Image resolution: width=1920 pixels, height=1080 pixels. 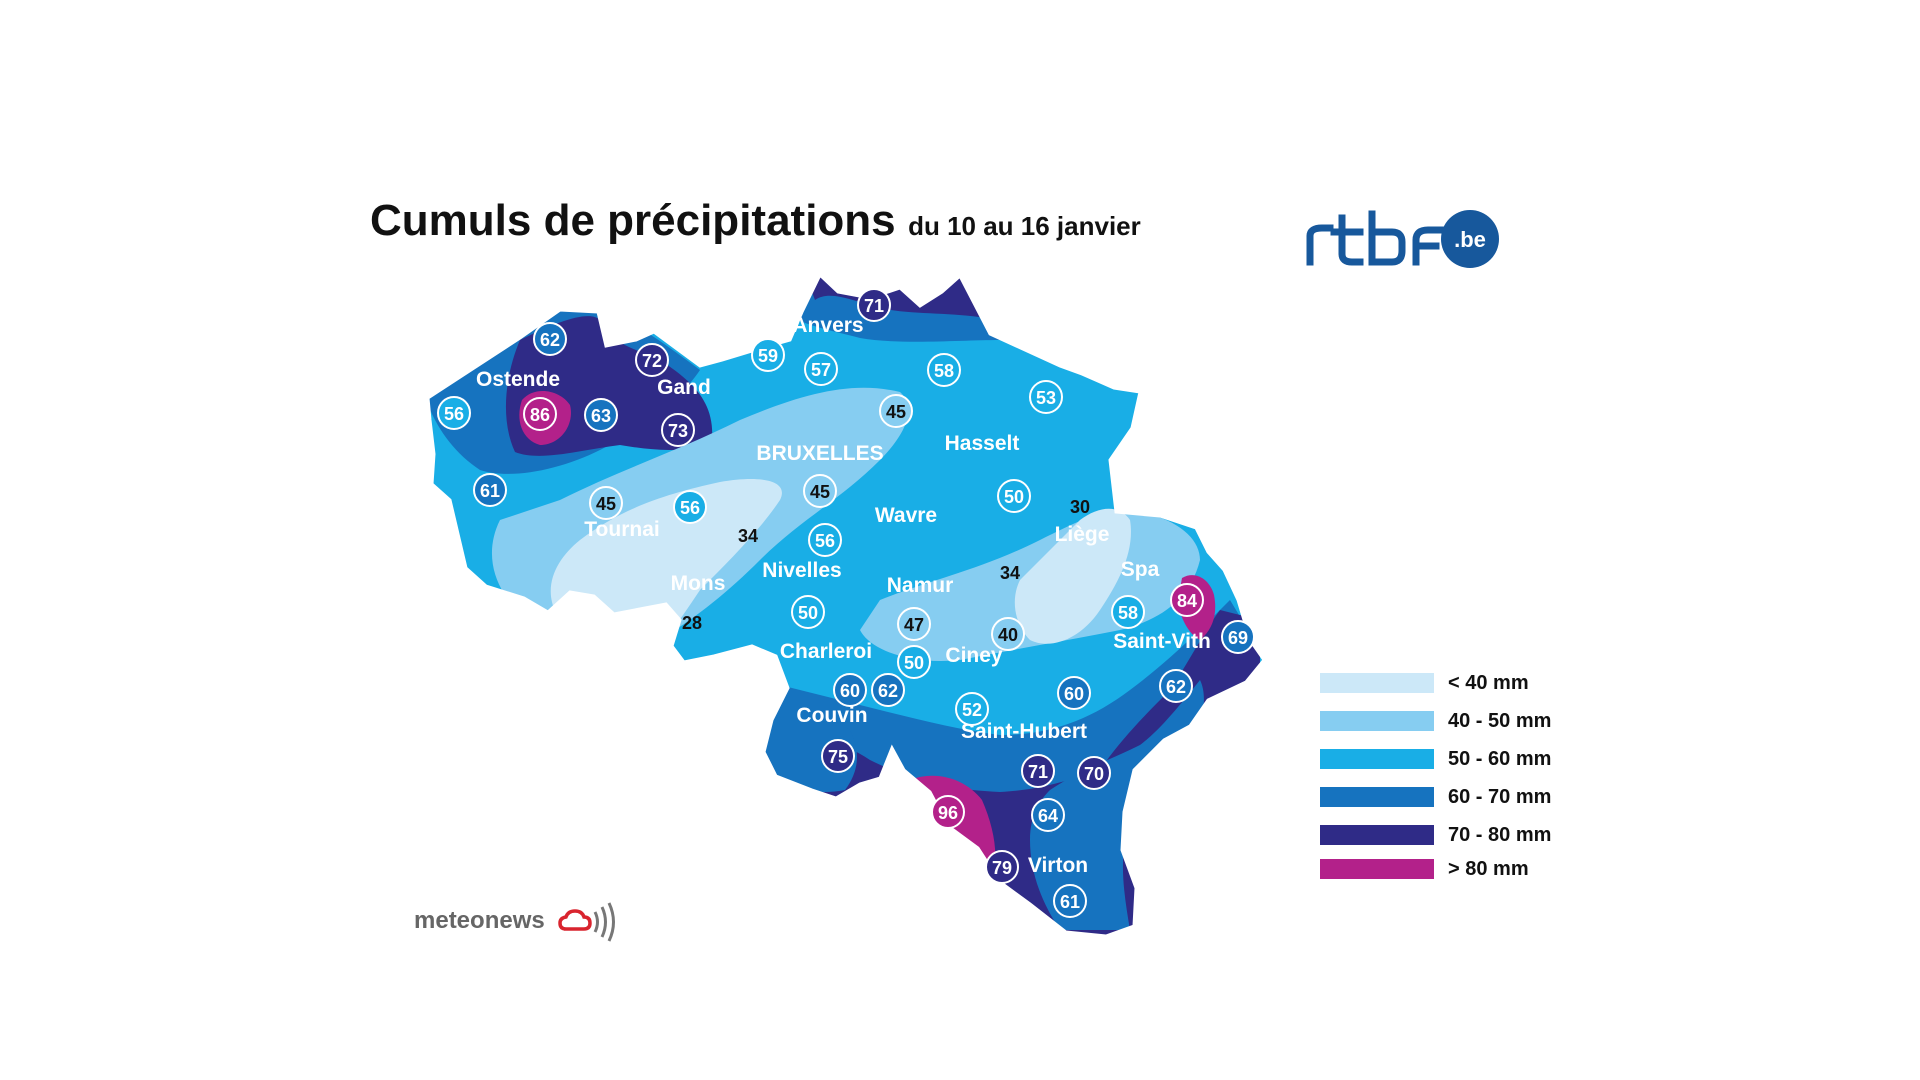 I want to click on value-marker: 56, so click(x=690, y=507).